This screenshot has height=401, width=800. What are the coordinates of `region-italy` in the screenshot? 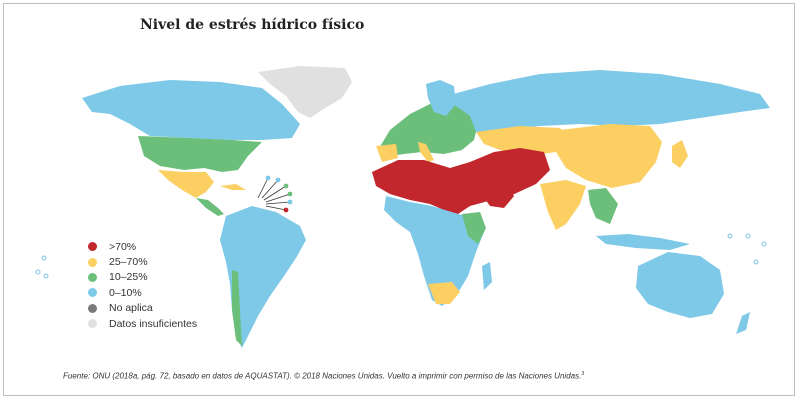 It's located at (426, 152).